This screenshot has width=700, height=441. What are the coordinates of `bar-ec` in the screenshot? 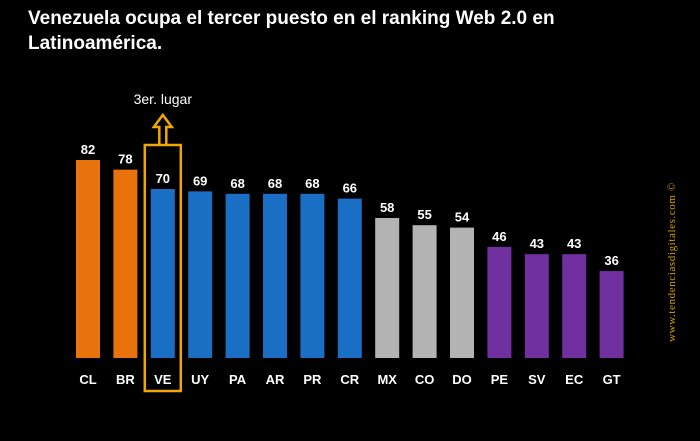 It's located at (574, 306).